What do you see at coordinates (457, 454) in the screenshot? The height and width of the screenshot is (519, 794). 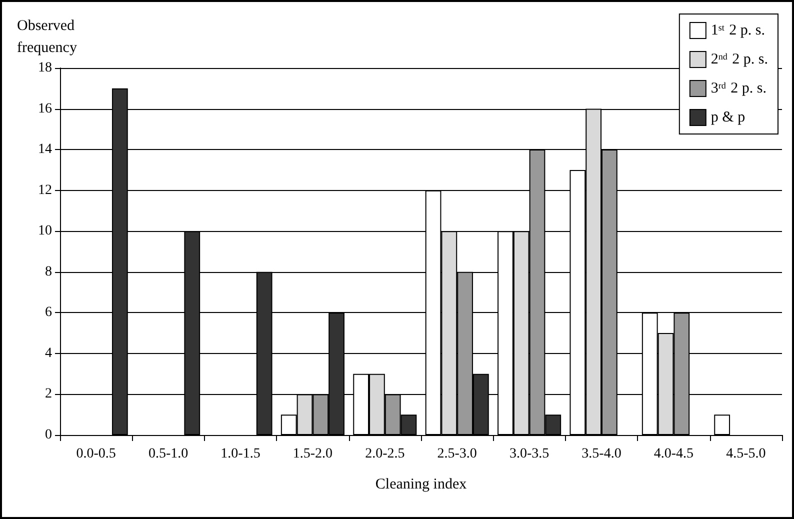 I see `x-tick-label: 2.5-3.0` at bounding box center [457, 454].